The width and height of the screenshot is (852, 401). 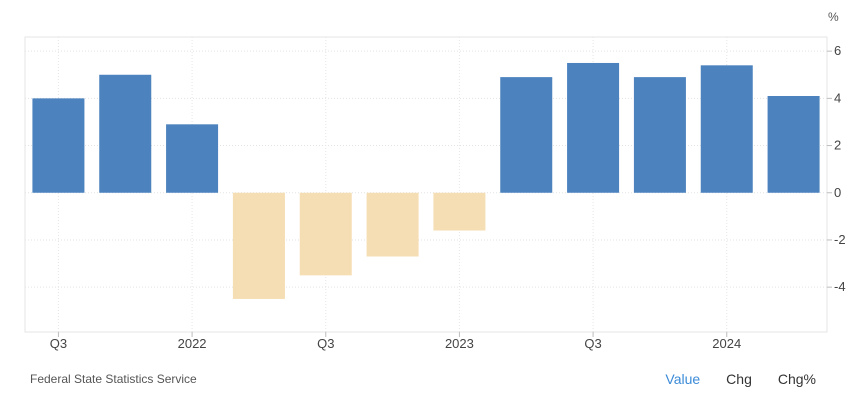 I want to click on y-tick-label: 0, so click(x=837, y=192).